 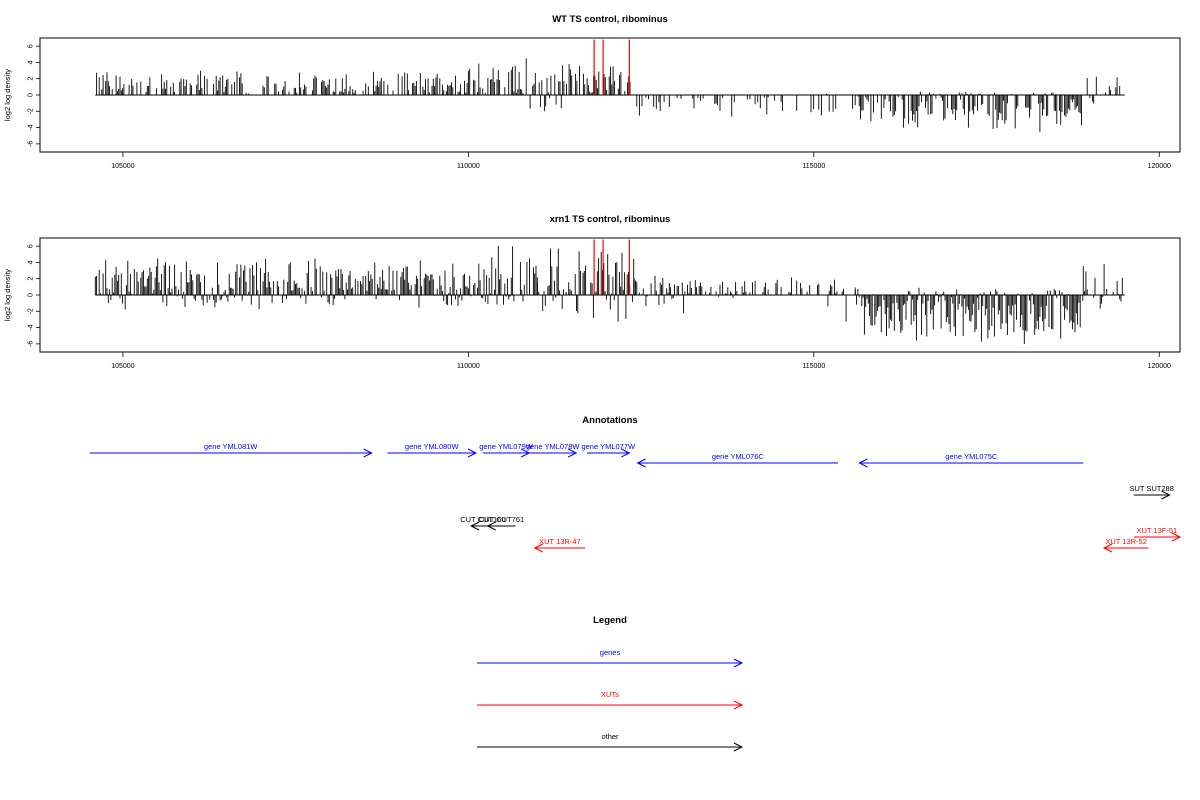 I want to click on feature-label: gene YML077W, so click(x=608, y=446).